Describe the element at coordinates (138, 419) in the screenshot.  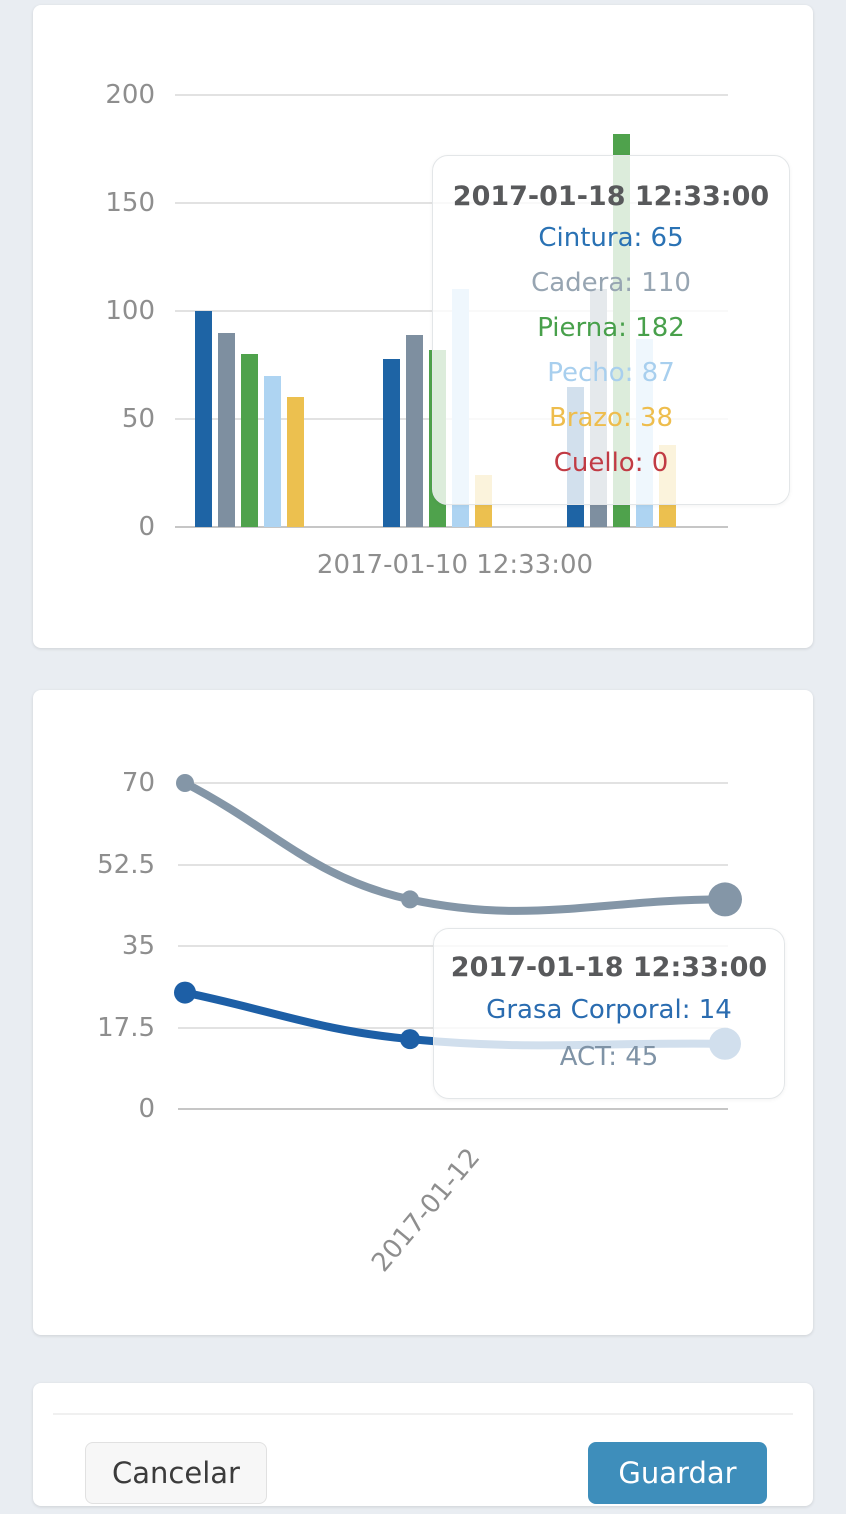
I see `y-axis-tick: 50` at that location.